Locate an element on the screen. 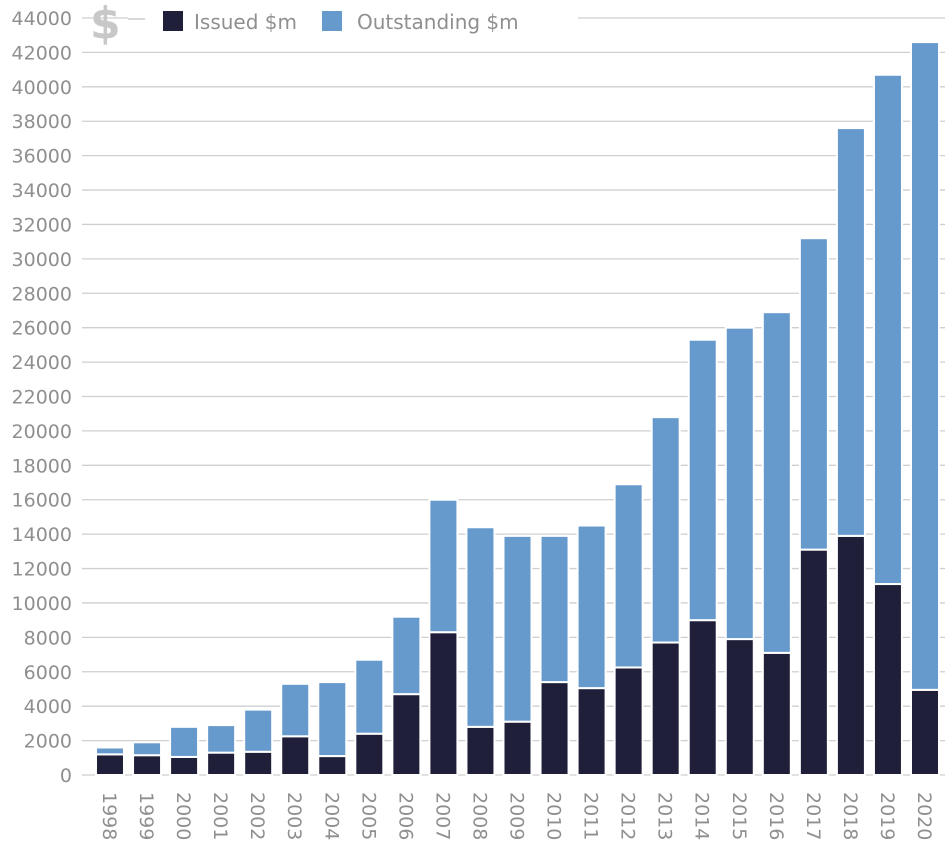 This screenshot has width=952, height=862. currency-symbol: $ is located at coordinates (105, 24).